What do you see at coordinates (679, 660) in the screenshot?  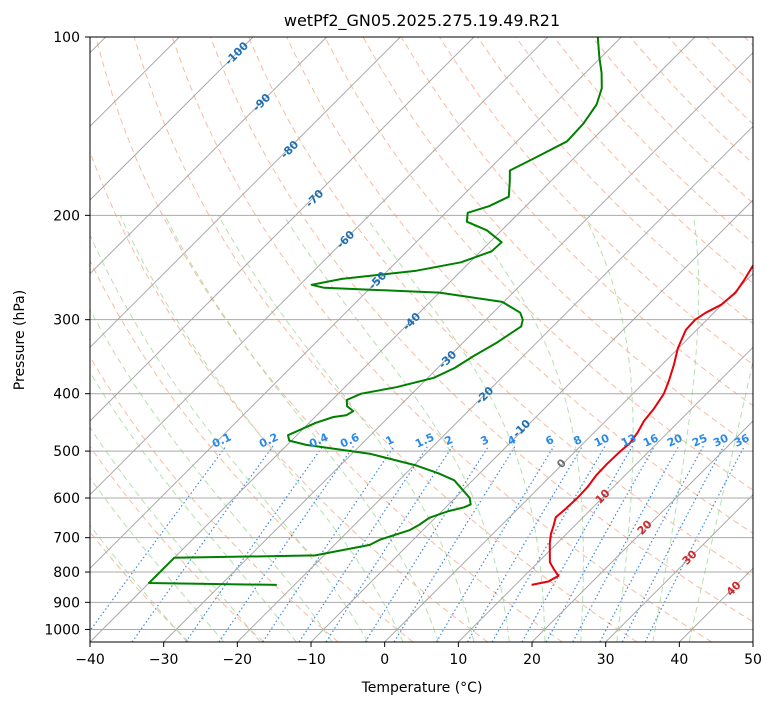 I see `x-tick-label: 40` at bounding box center [679, 660].